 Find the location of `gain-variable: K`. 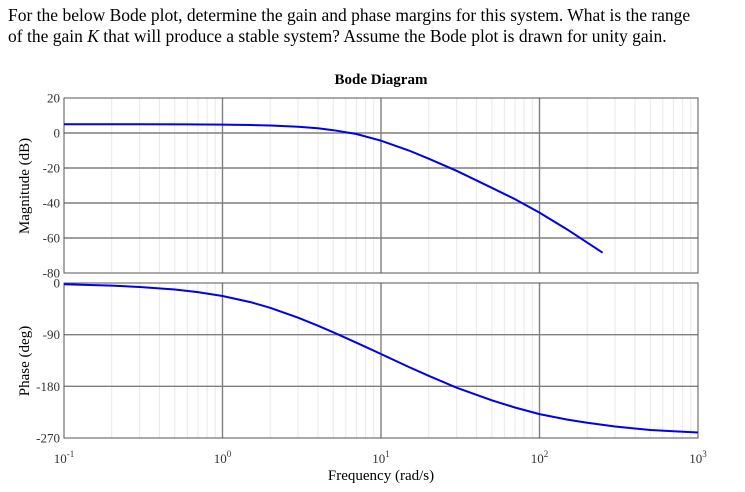

gain-variable: K is located at coordinates (93, 36).